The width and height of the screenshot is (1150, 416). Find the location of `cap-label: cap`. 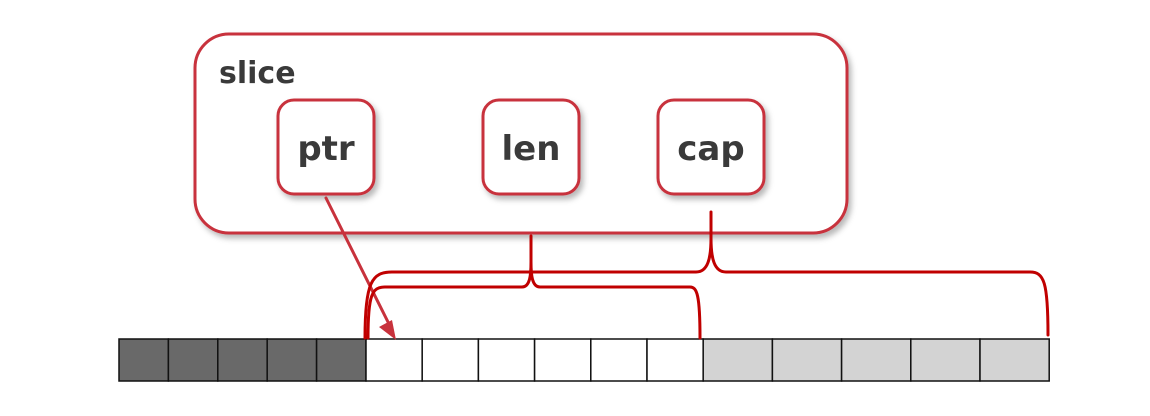

cap-label: cap is located at coordinates (710, 149).